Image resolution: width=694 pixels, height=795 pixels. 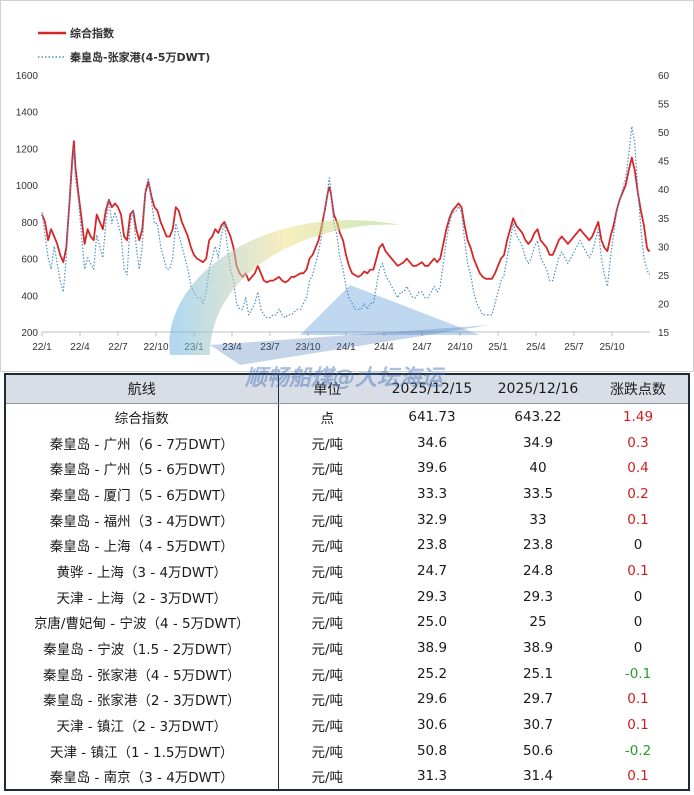 I want to click on route-cell: 秦皇岛 - 南京（3 - 4万DWT）, so click(x=142, y=776).